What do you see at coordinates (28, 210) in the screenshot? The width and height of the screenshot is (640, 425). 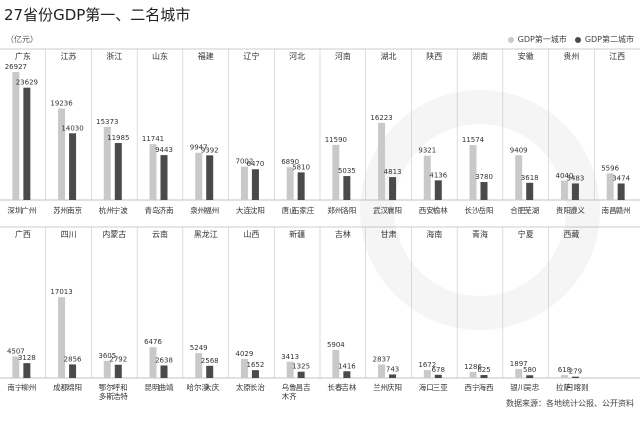 I see `city-label: 广州` at bounding box center [28, 210].